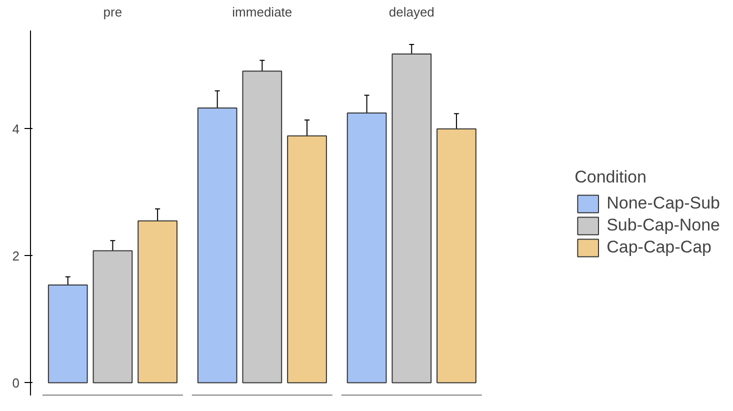  Describe the element at coordinates (16, 128) in the screenshot. I see `y-tick-label: 4` at that location.